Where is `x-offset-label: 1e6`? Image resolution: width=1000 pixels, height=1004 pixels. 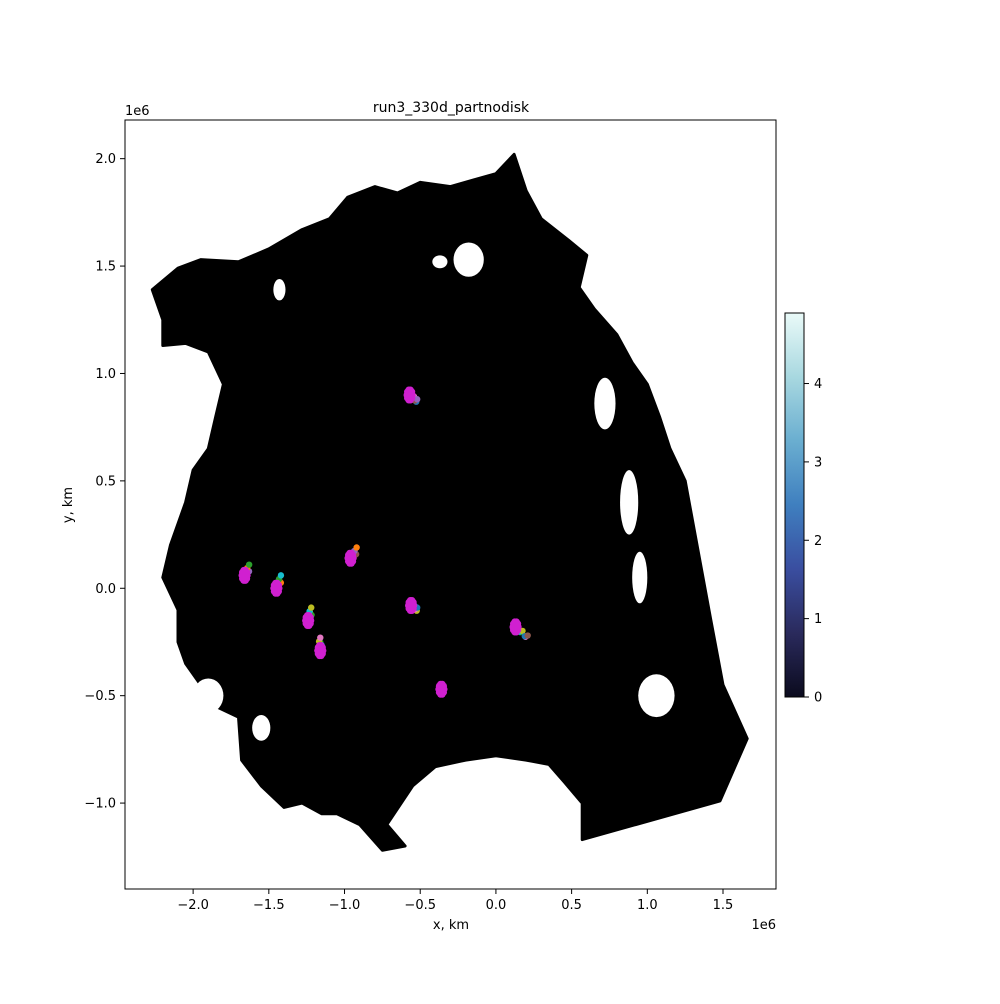 x-offset-label: 1e6 is located at coordinates (763, 925).